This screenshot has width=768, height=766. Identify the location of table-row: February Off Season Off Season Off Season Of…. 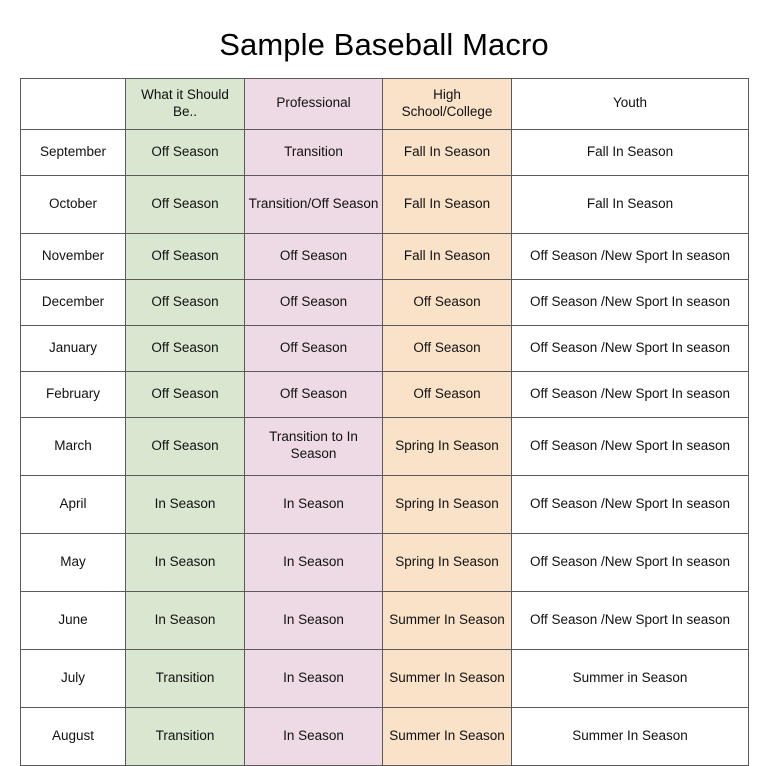
(384, 394).